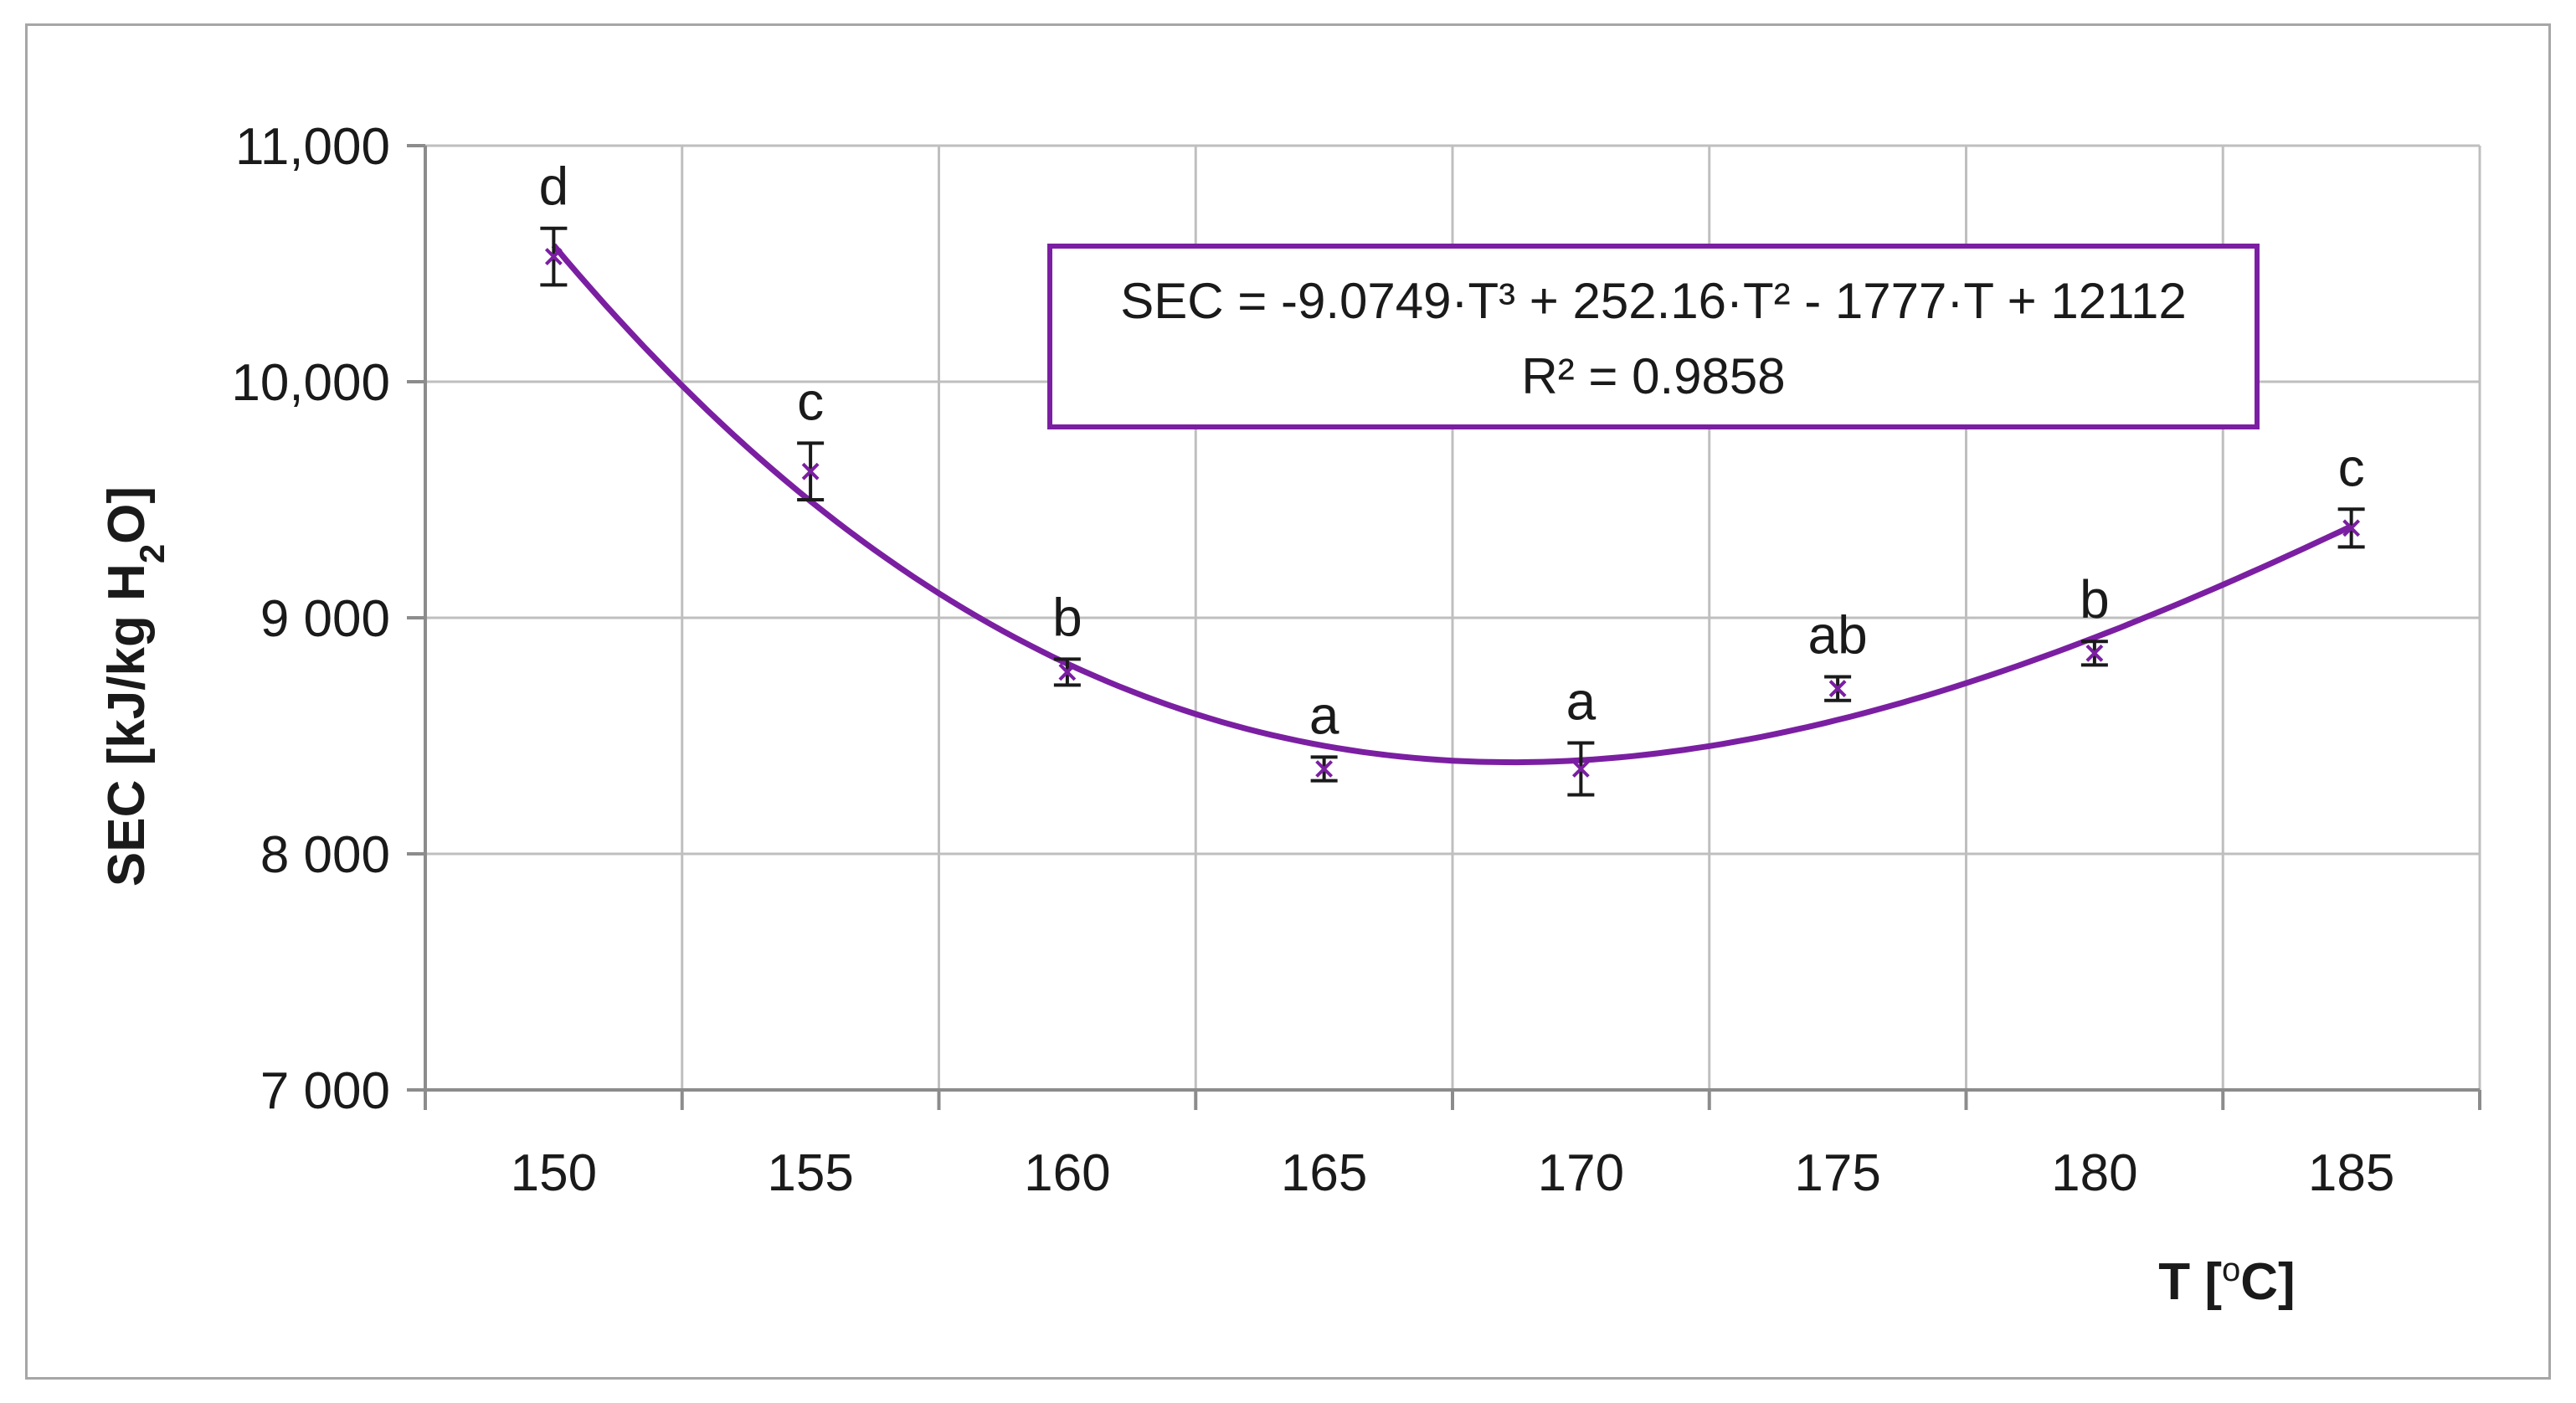  What do you see at coordinates (1067, 1173) in the screenshot?
I see `x-tick-label: 160` at bounding box center [1067, 1173].